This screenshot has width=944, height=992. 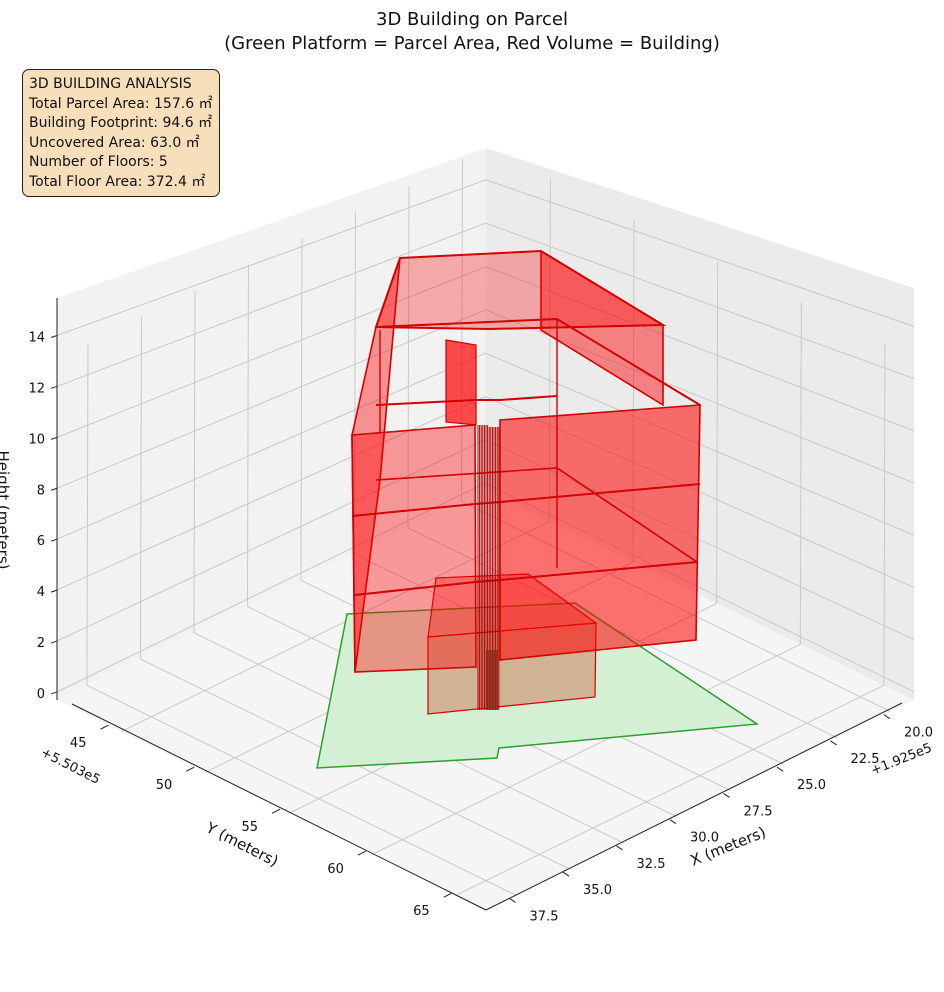 I want to click on info-building-footprint: Building Footprint: 94.6 ㎡, so click(x=121, y=123).